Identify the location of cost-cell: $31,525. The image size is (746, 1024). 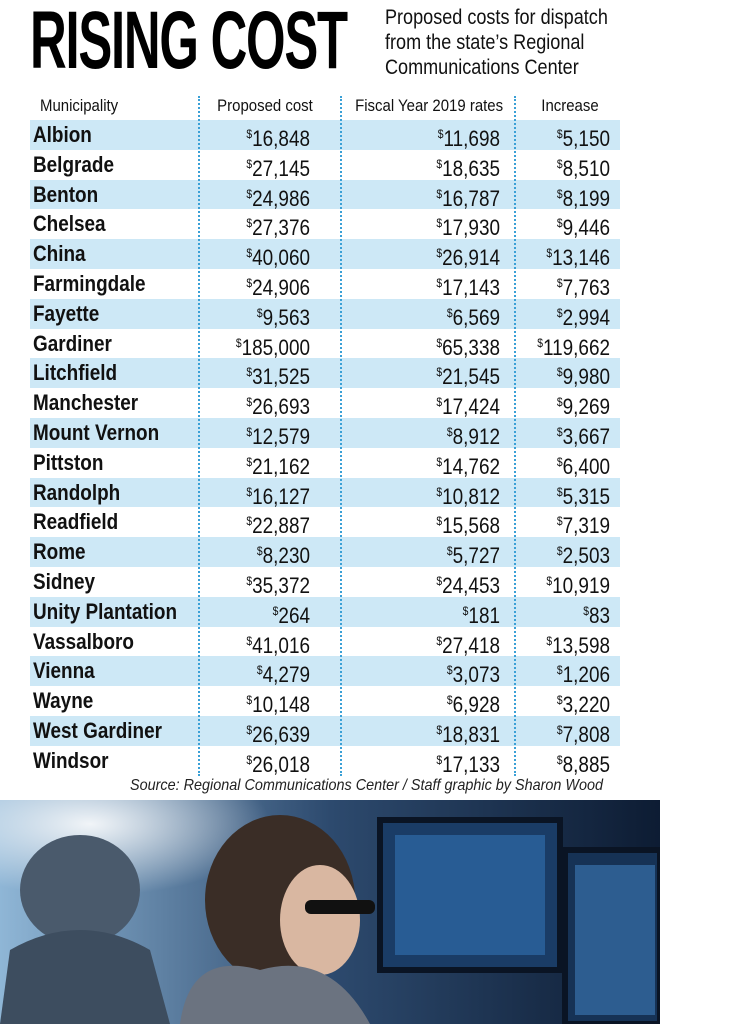
(278, 377).